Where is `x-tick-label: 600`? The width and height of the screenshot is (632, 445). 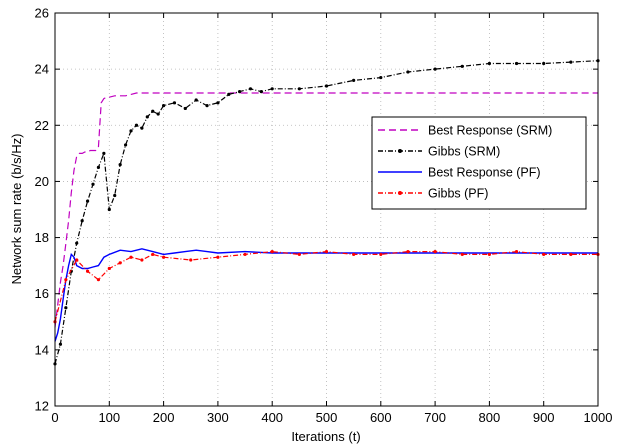
x-tick-label: 600 is located at coordinates (381, 417).